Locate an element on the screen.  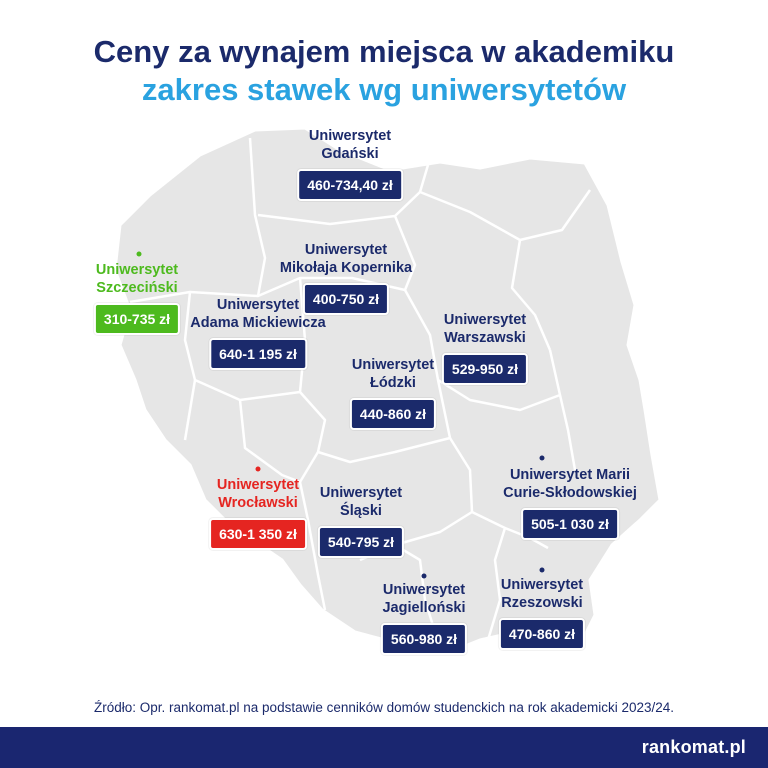
university-name-line-2: Gdański is located at coordinates (350, 154).